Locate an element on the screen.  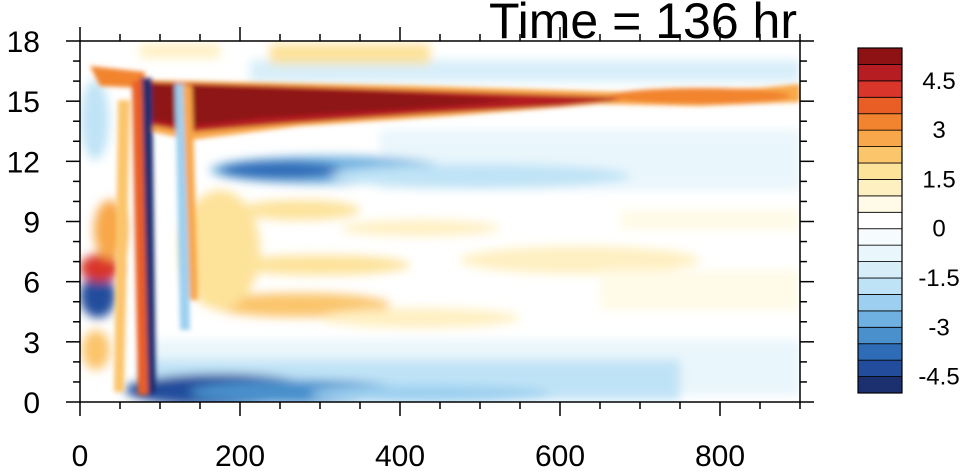
colorbar-label: 3 is located at coordinates (938, 130).